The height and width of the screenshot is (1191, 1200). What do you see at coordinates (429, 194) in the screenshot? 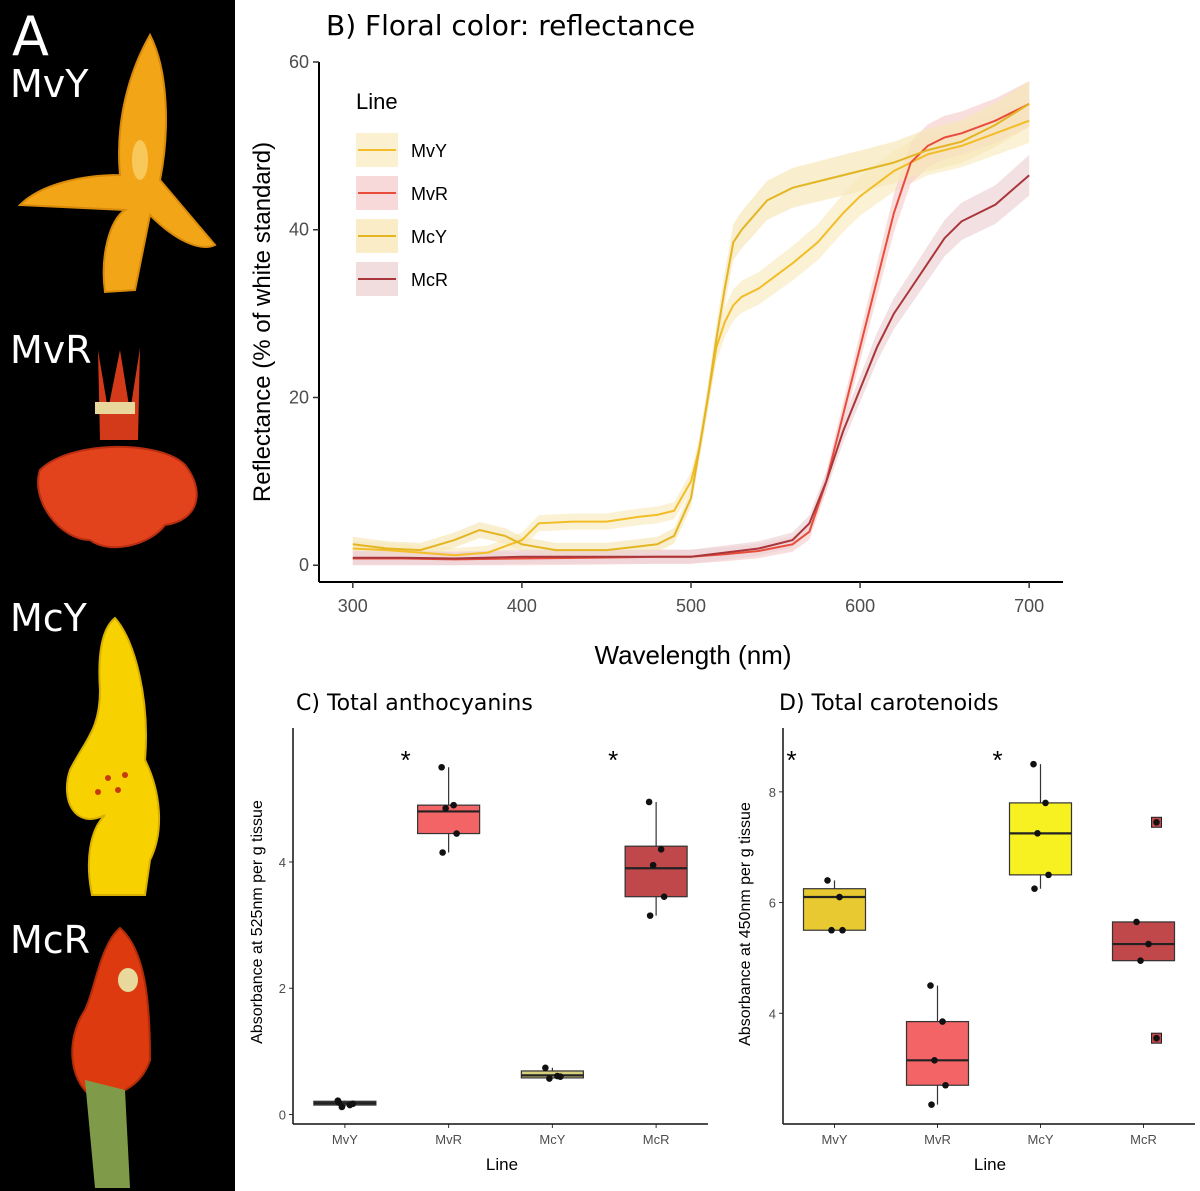
I see `legend-label-mvr: MvR` at bounding box center [429, 194].